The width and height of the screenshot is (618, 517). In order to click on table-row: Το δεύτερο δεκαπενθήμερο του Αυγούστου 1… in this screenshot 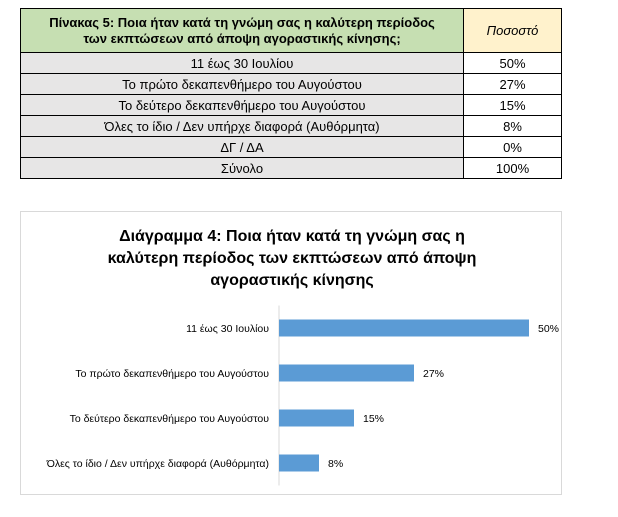, I will do `click(291, 105)`.